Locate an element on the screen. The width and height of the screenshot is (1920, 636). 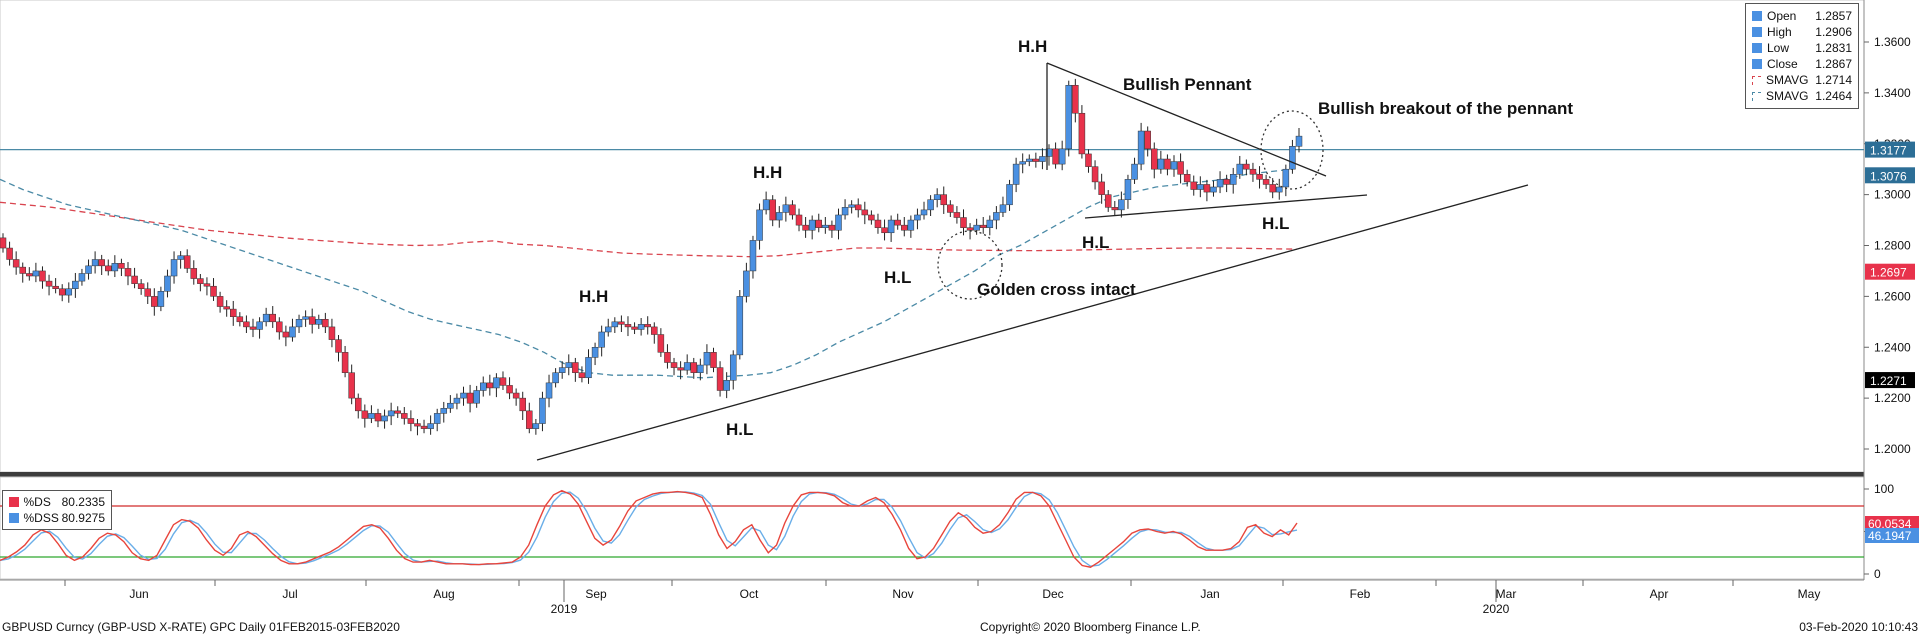
x-month-label: Aug is located at coordinates (443, 594).